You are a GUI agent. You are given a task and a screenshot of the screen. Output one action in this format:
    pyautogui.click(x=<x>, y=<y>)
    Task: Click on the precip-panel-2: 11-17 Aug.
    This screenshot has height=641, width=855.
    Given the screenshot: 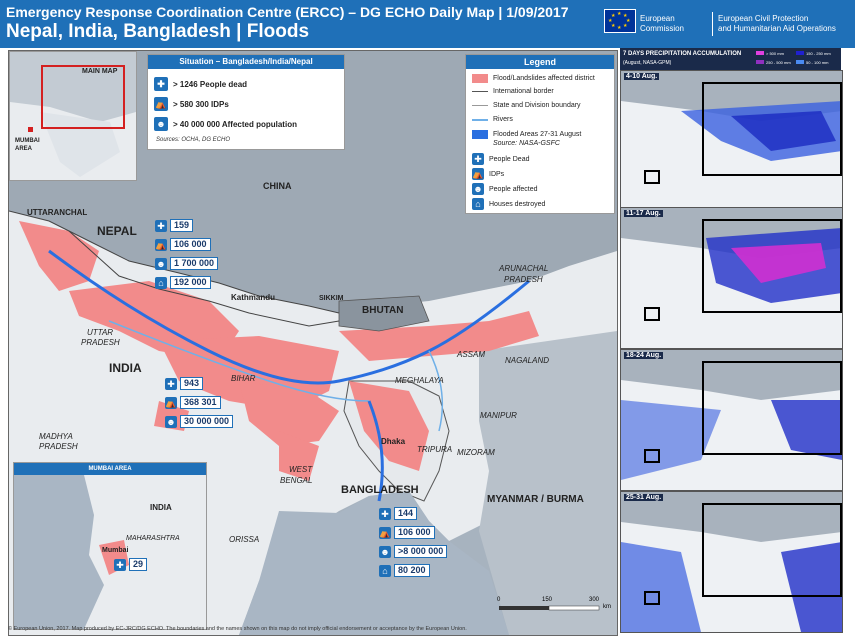 What is the action you would take?
    pyautogui.click(x=731, y=278)
    